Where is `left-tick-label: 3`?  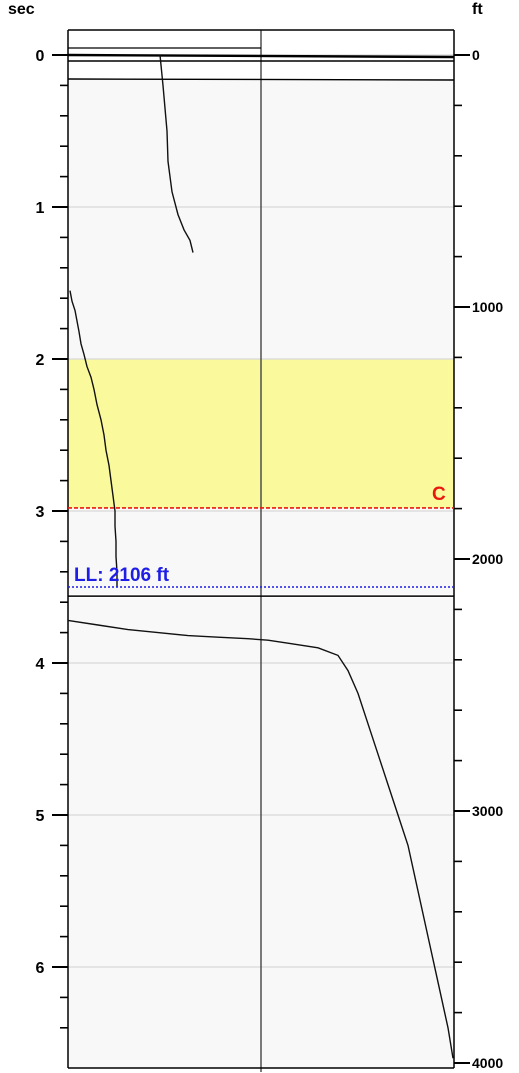 left-tick-label: 3 is located at coordinates (40, 512).